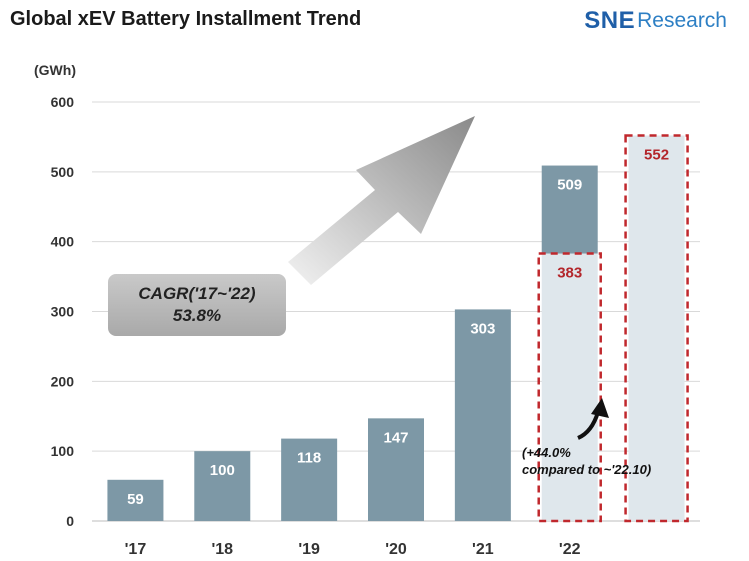 Image resolution: width=749 pixels, height=561 pixels. I want to click on bar-value-label: 100, so click(222, 470).